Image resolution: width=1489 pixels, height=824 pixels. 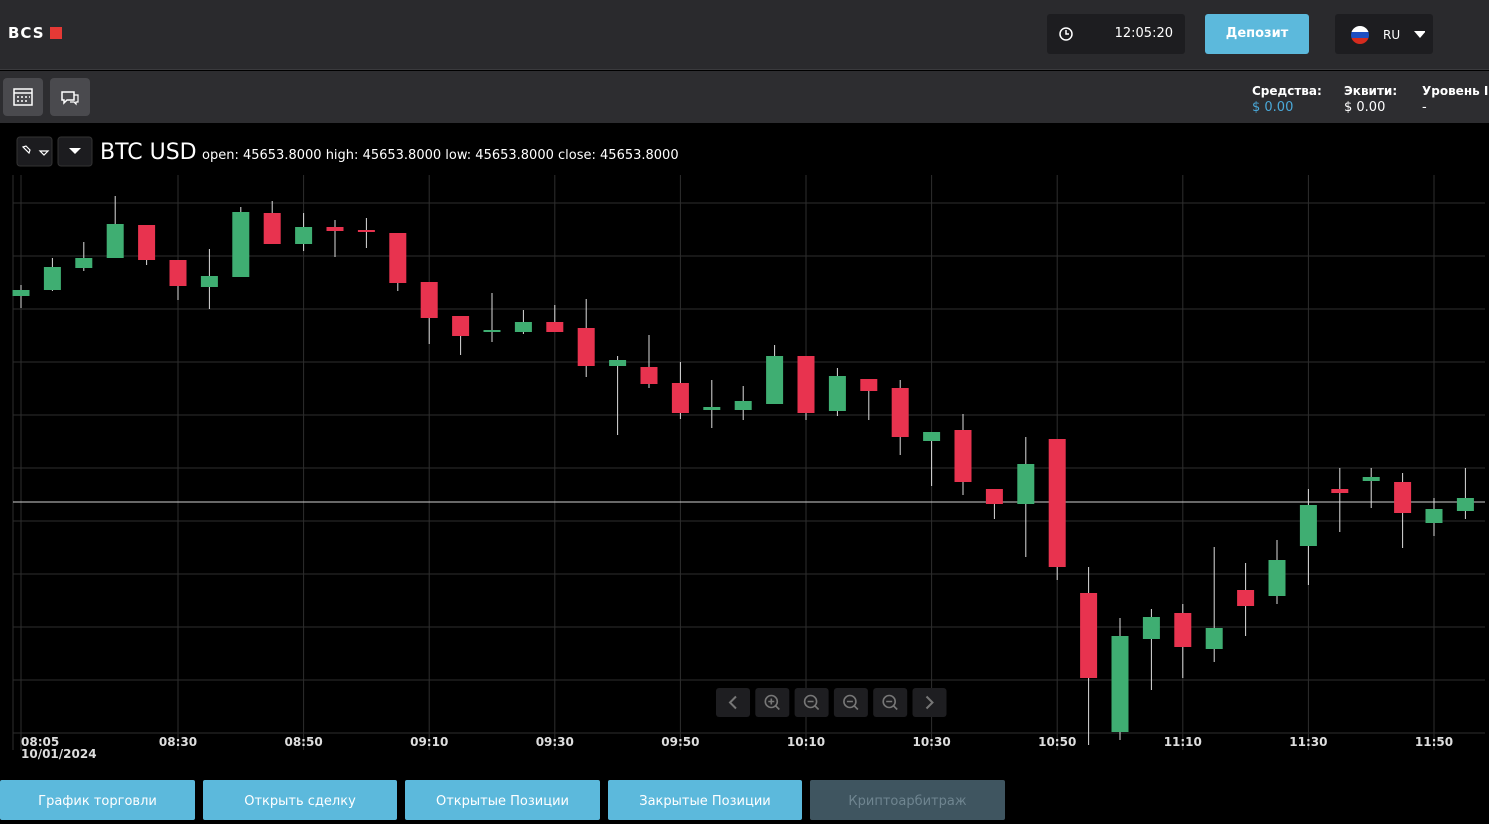 I want to click on draw-tool-button, so click(x=34, y=151).